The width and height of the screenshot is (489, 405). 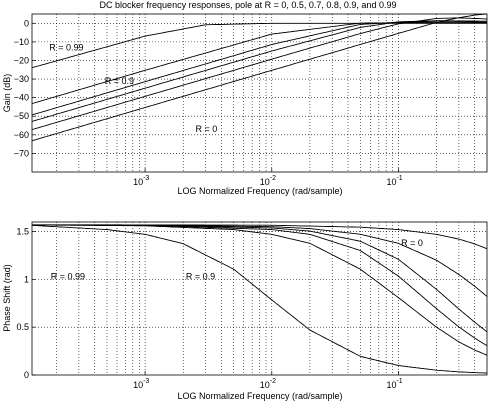 What do you see at coordinates (21, 79) in the screenshot?
I see `y-tick-label: −30` at bounding box center [21, 79].